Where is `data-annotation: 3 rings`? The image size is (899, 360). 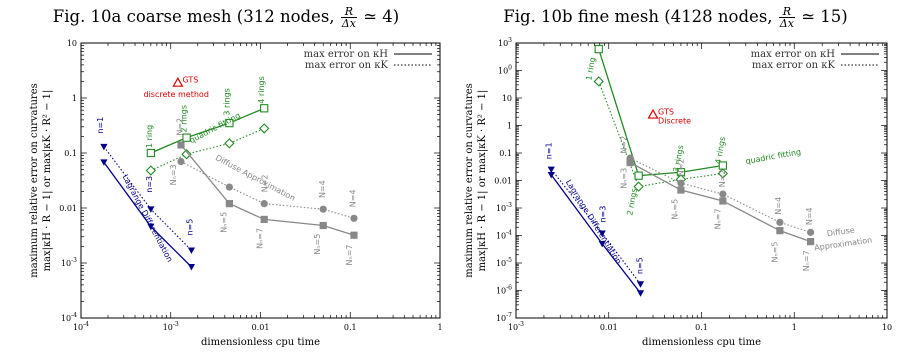 data-annotation: 3 rings is located at coordinates (226, 101).